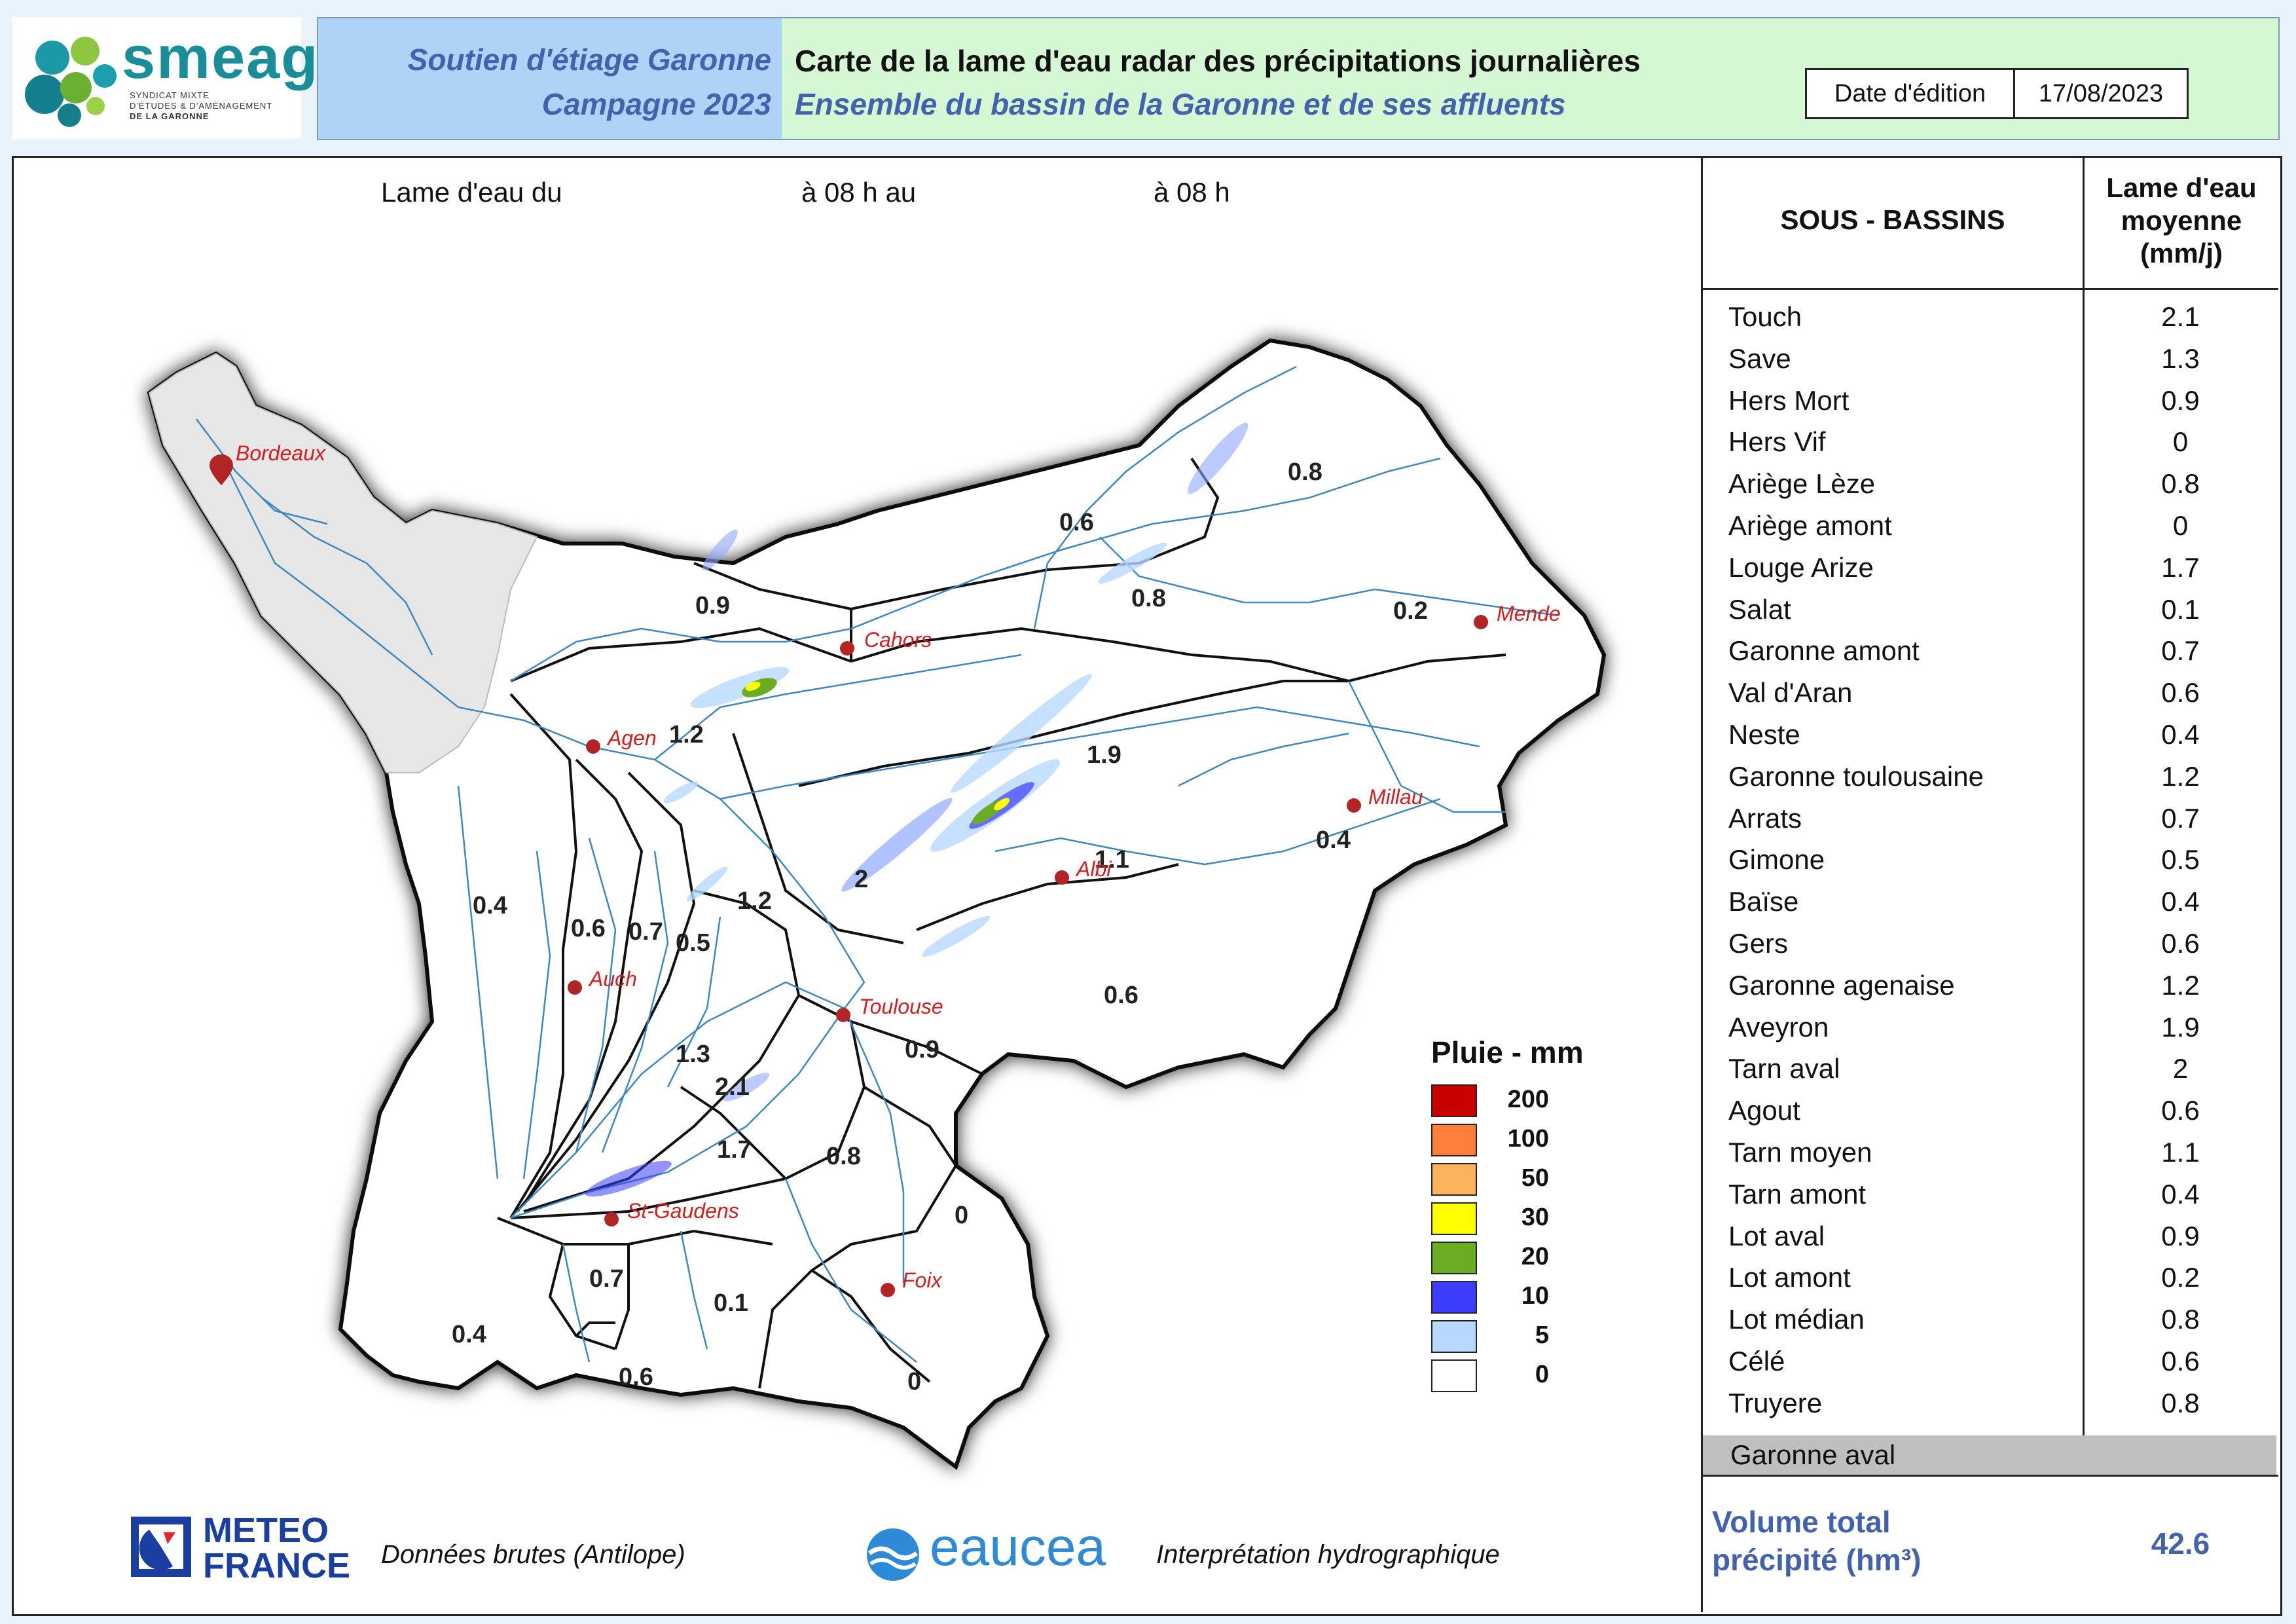 The width and height of the screenshot is (2296, 1624). I want to click on edition-date-box: Date d'édition 17/08/2023, so click(1997, 93).